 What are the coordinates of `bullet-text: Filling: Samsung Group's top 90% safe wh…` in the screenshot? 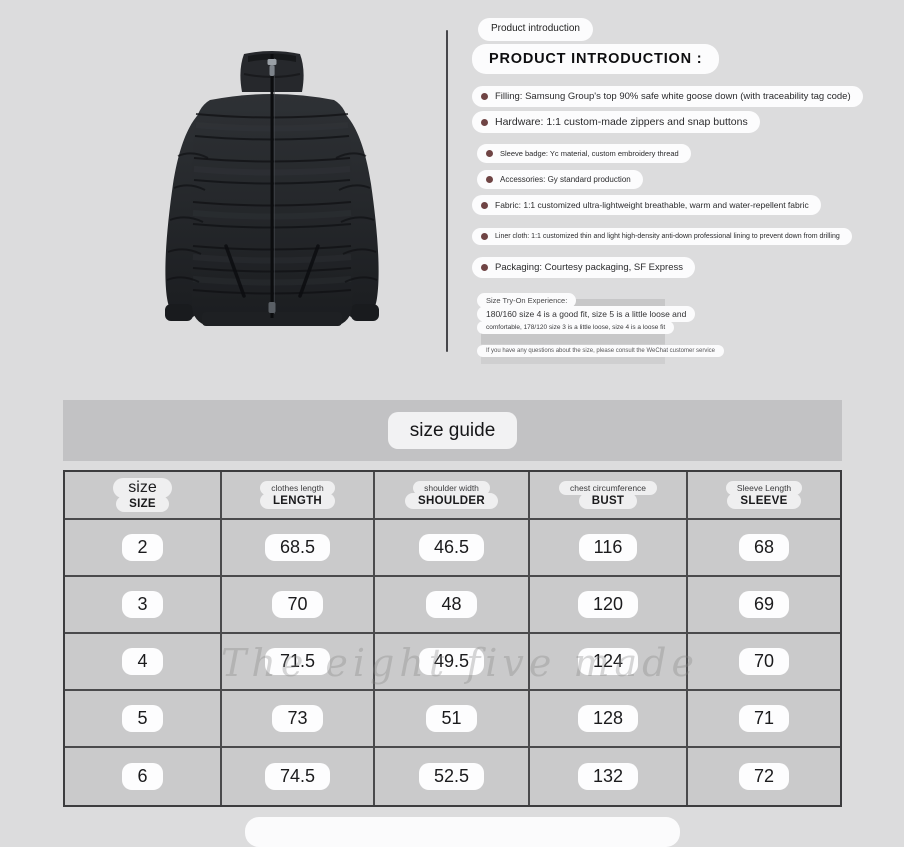 It's located at (673, 96).